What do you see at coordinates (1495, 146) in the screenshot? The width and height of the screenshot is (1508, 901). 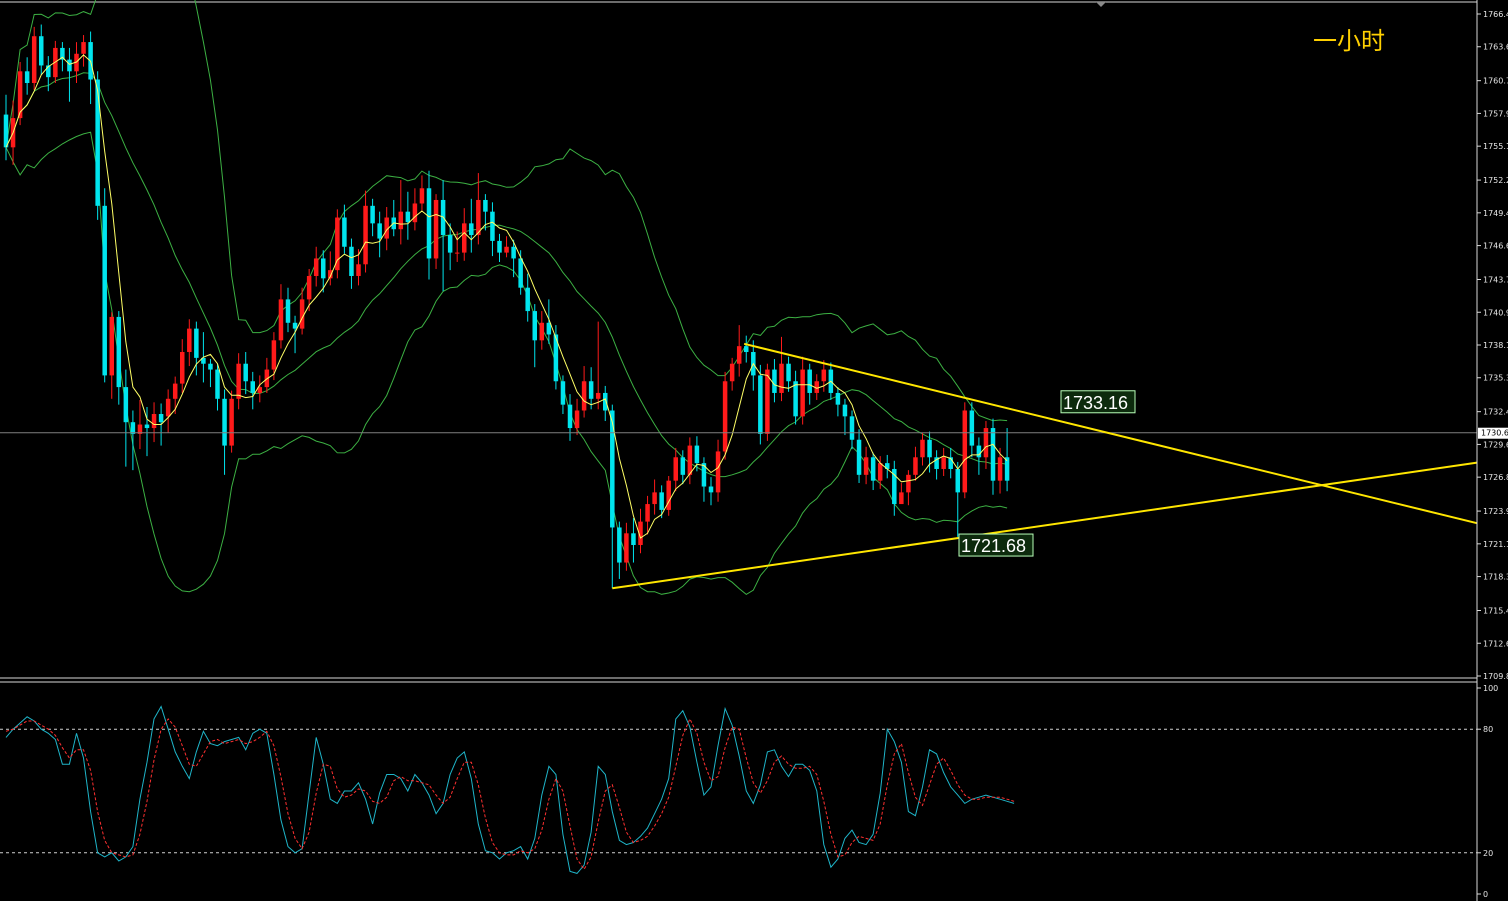 I see `price-tick-label: 1755.1` at bounding box center [1495, 146].